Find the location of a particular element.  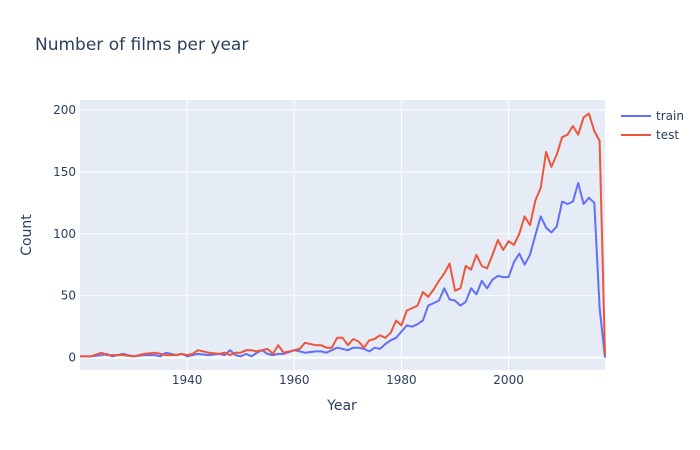

y-tick-label: 50 is located at coordinates (68, 296).